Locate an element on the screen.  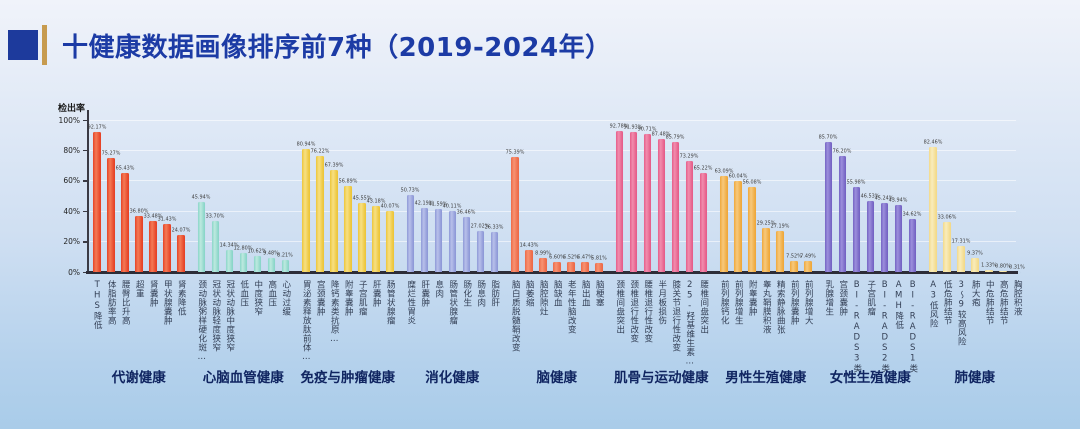
bar-cell: 63.09% 前列腺钙化 is located at coordinates (723, 222).